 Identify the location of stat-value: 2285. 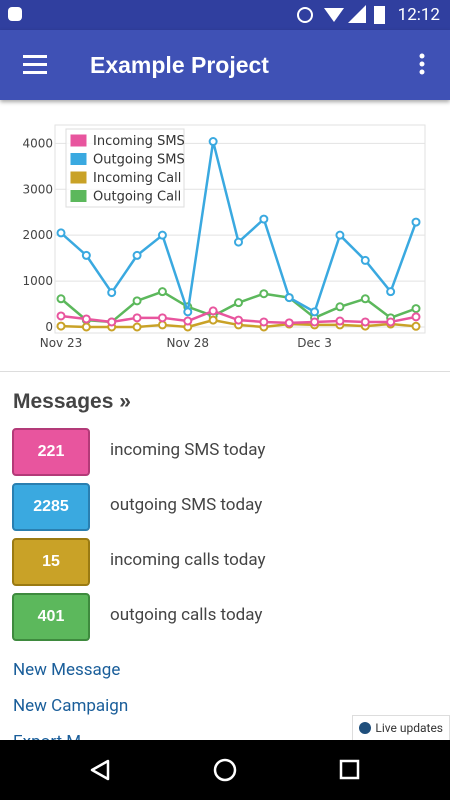
(51, 507).